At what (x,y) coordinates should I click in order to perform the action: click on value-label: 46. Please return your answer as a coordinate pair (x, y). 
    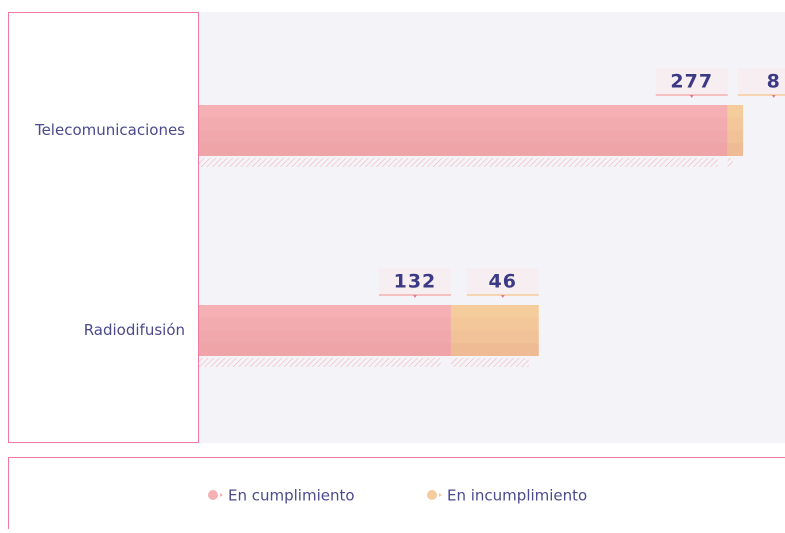
    Looking at the image, I should click on (503, 282).